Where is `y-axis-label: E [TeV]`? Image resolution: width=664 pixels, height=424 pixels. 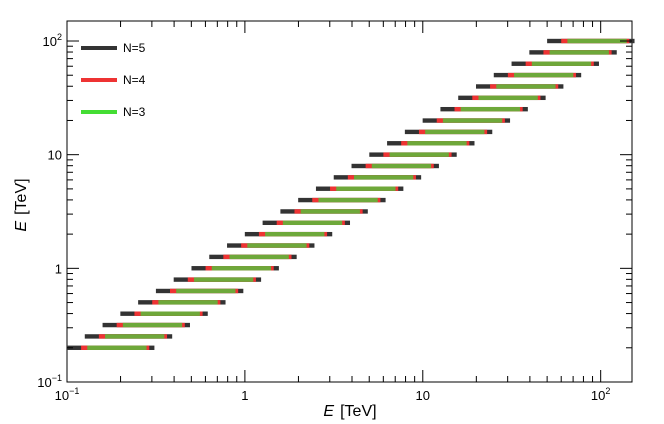
y-axis-label: E [TeV] is located at coordinates (21, 204).